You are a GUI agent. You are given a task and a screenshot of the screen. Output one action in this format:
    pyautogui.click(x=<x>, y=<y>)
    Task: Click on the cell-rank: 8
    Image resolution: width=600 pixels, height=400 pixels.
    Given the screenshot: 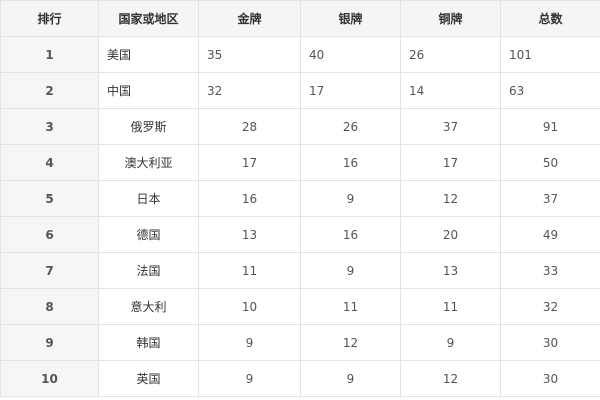 What is the action you would take?
    pyautogui.click(x=49, y=306)
    